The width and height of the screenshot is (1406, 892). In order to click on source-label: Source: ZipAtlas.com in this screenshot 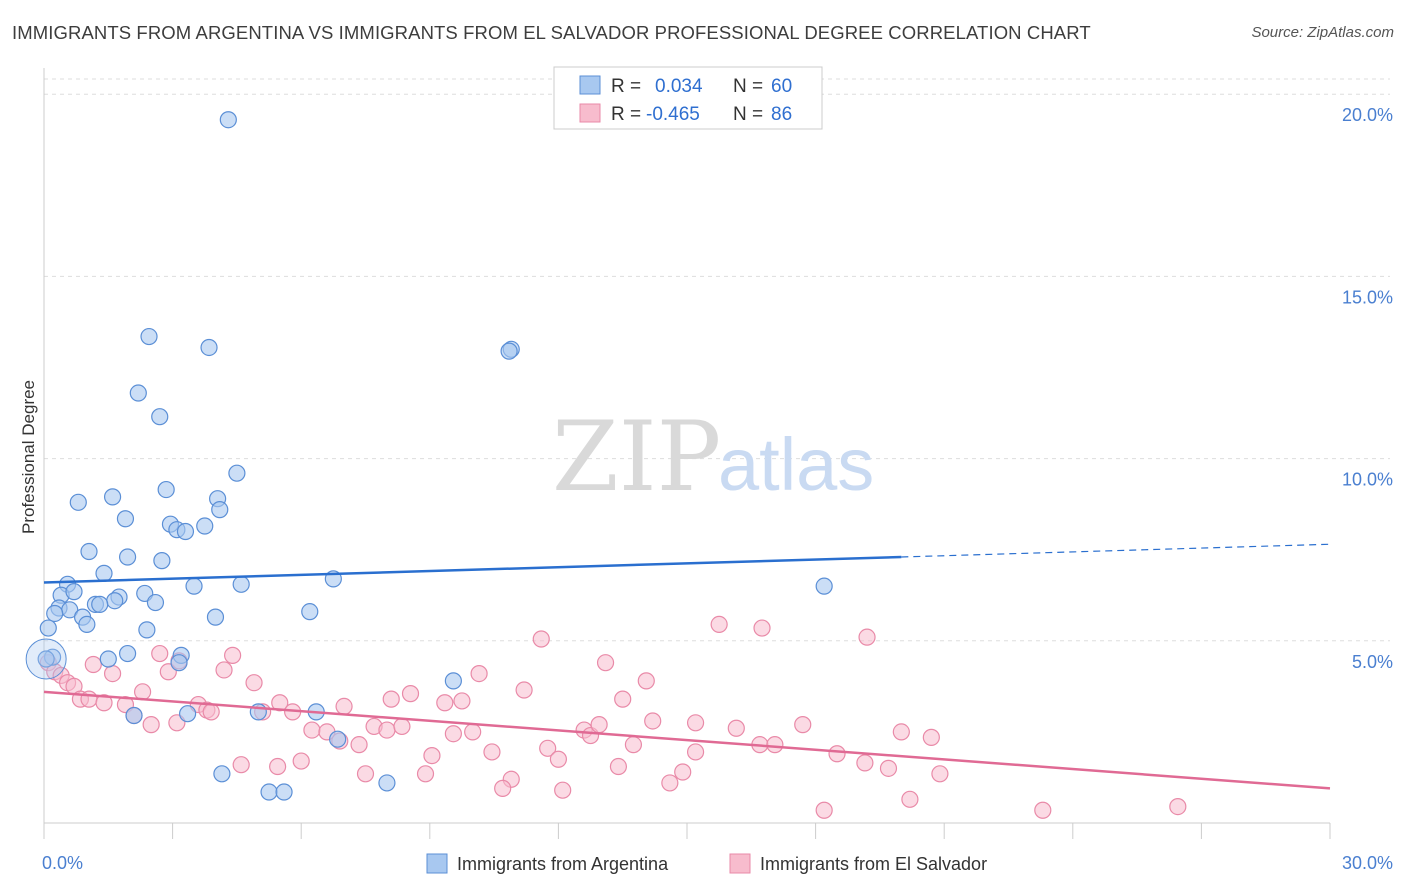, I will do `click(1322, 32)`.